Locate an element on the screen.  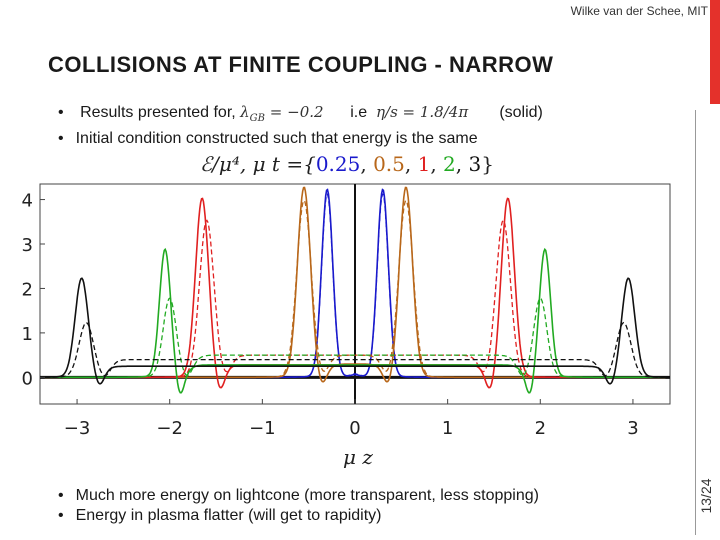
side-divider is located at coordinates (695, 322).